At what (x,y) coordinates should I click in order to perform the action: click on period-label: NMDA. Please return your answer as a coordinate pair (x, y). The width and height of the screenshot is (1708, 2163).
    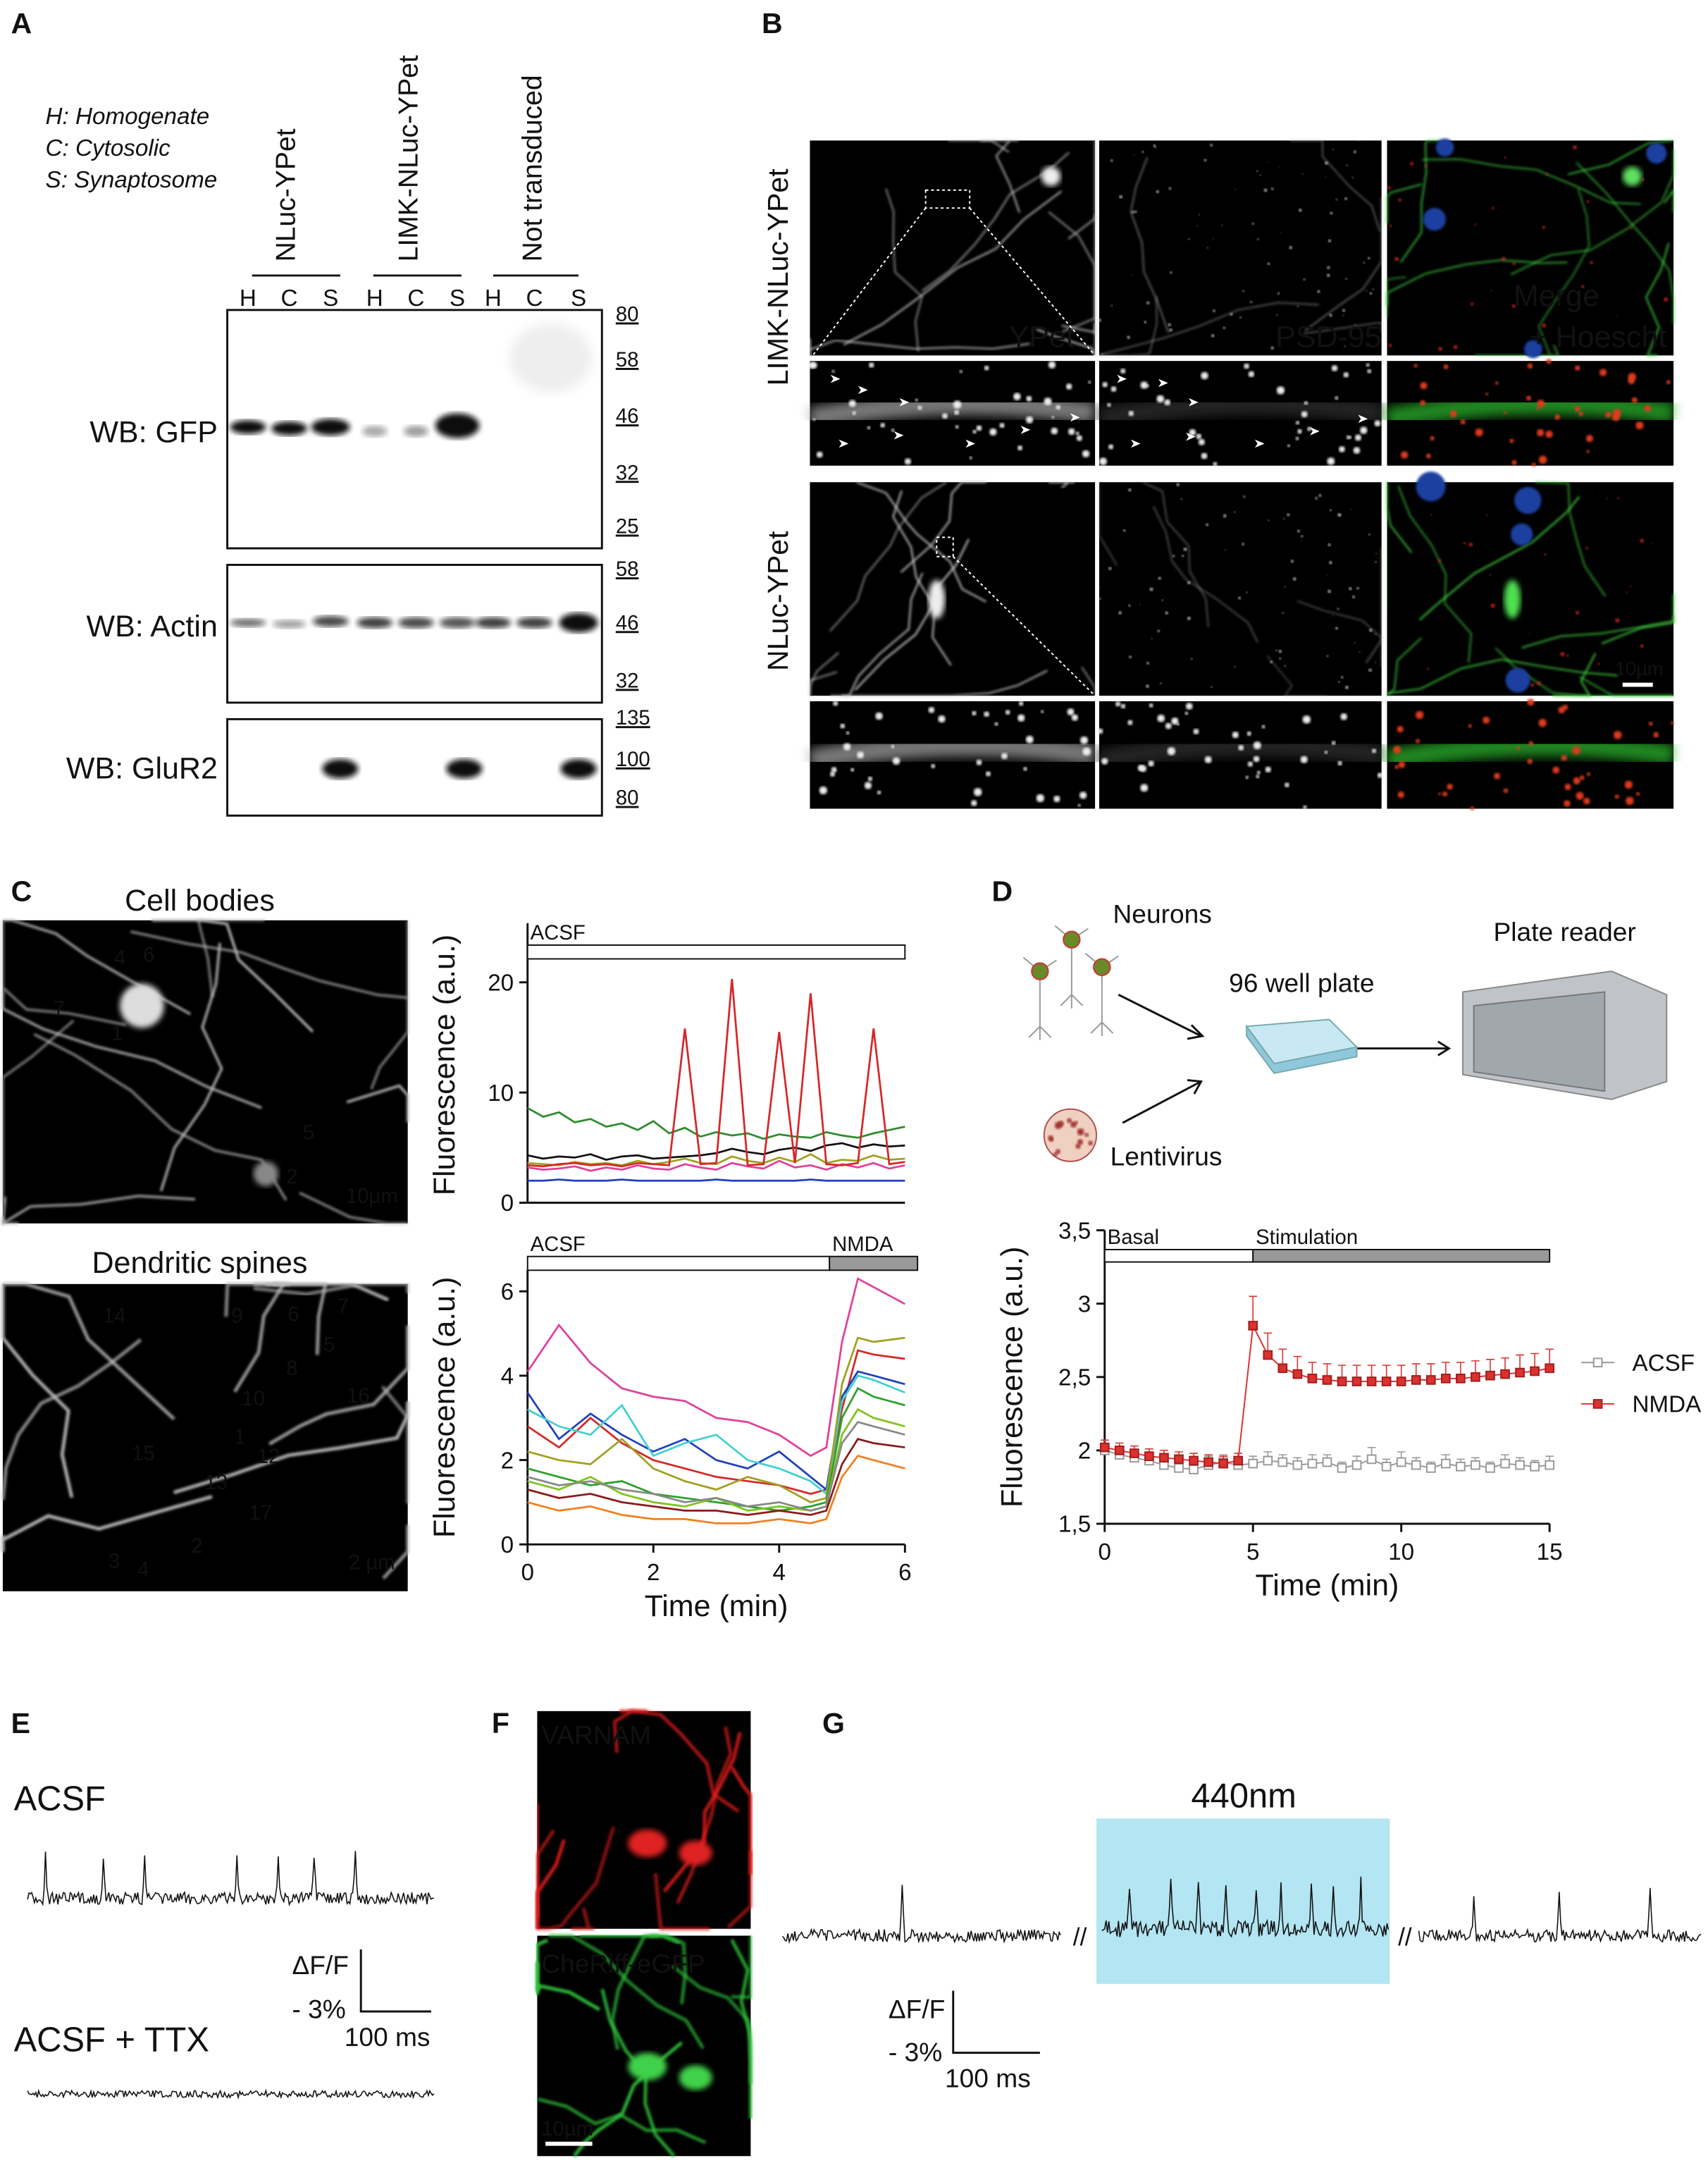
    Looking at the image, I should click on (862, 1244).